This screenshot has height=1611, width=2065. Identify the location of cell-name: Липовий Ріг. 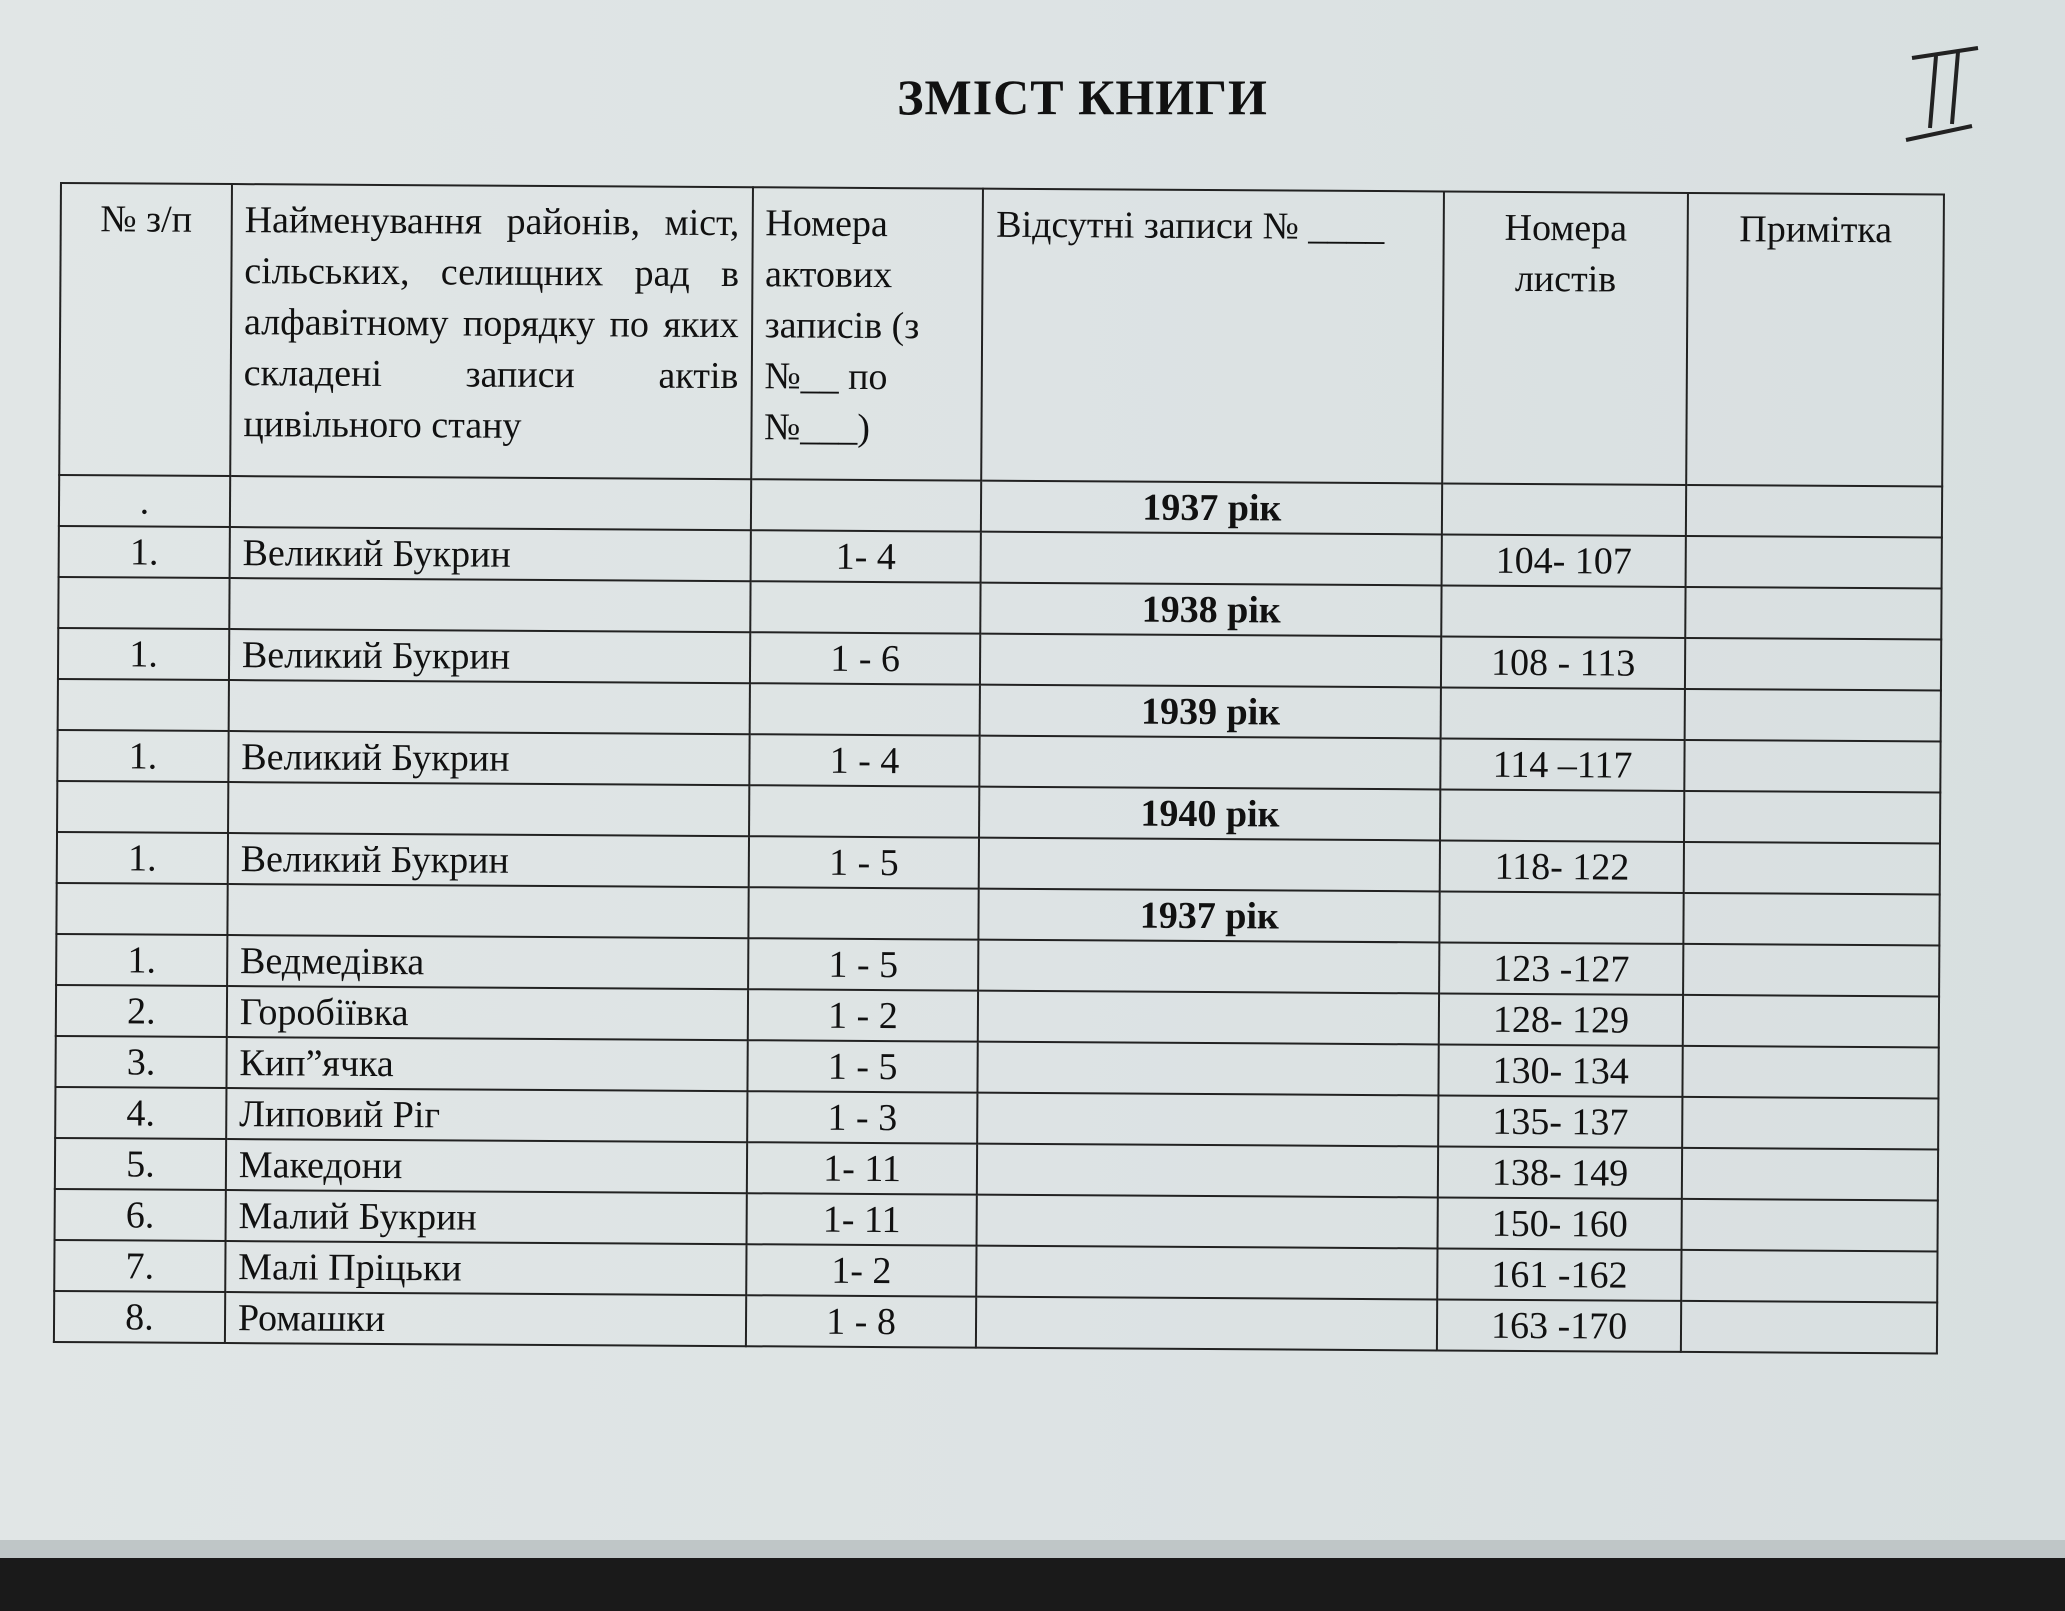
(487, 1115).